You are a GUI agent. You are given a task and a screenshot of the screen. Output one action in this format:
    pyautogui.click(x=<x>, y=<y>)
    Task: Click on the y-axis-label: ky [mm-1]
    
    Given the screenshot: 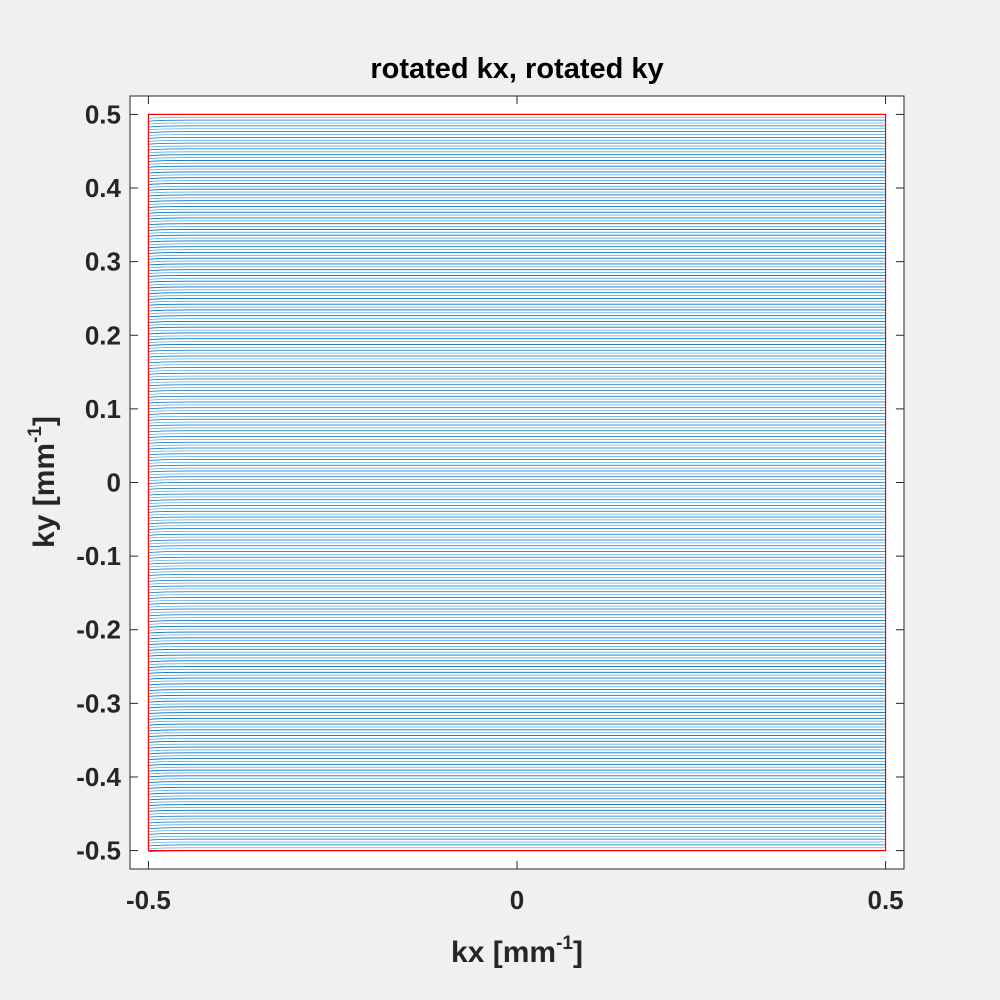 What is the action you would take?
    pyautogui.click(x=43, y=482)
    